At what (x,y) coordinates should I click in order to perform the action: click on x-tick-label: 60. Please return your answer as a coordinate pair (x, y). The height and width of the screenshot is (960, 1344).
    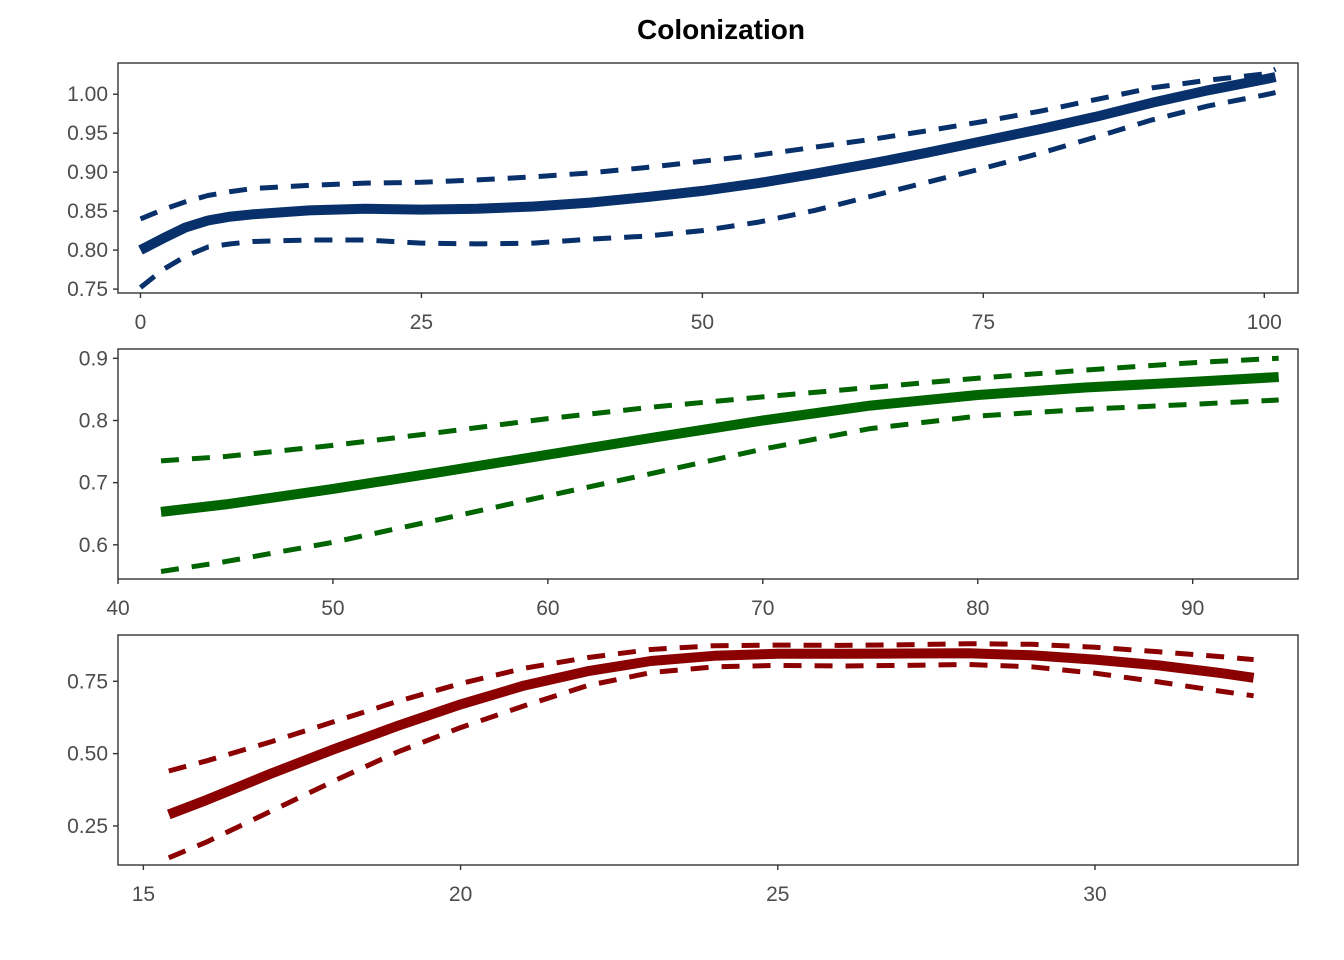
    Looking at the image, I should click on (547, 608).